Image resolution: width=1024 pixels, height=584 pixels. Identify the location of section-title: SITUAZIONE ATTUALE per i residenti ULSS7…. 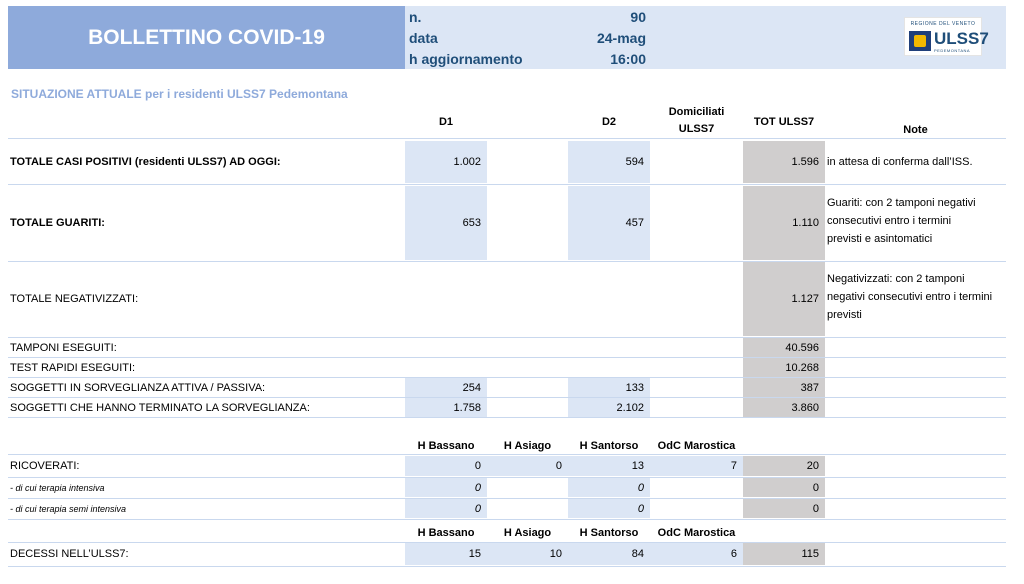
(179, 94).